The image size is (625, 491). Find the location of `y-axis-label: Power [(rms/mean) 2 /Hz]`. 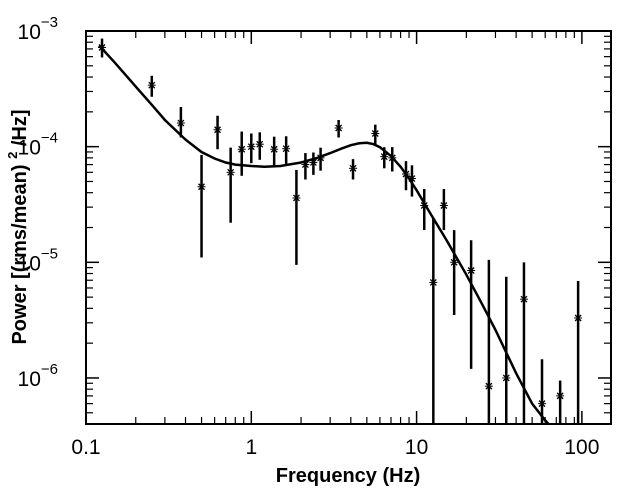

y-axis-label: Power [(rms/mean) 2 /Hz] is located at coordinates (15, 226).